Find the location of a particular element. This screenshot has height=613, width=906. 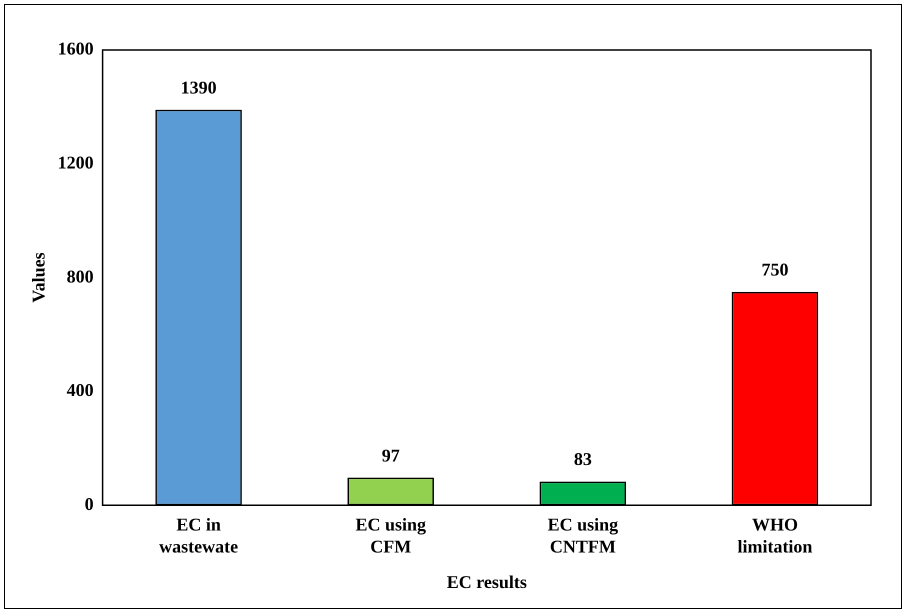

data-label: 97 is located at coordinates (391, 455).